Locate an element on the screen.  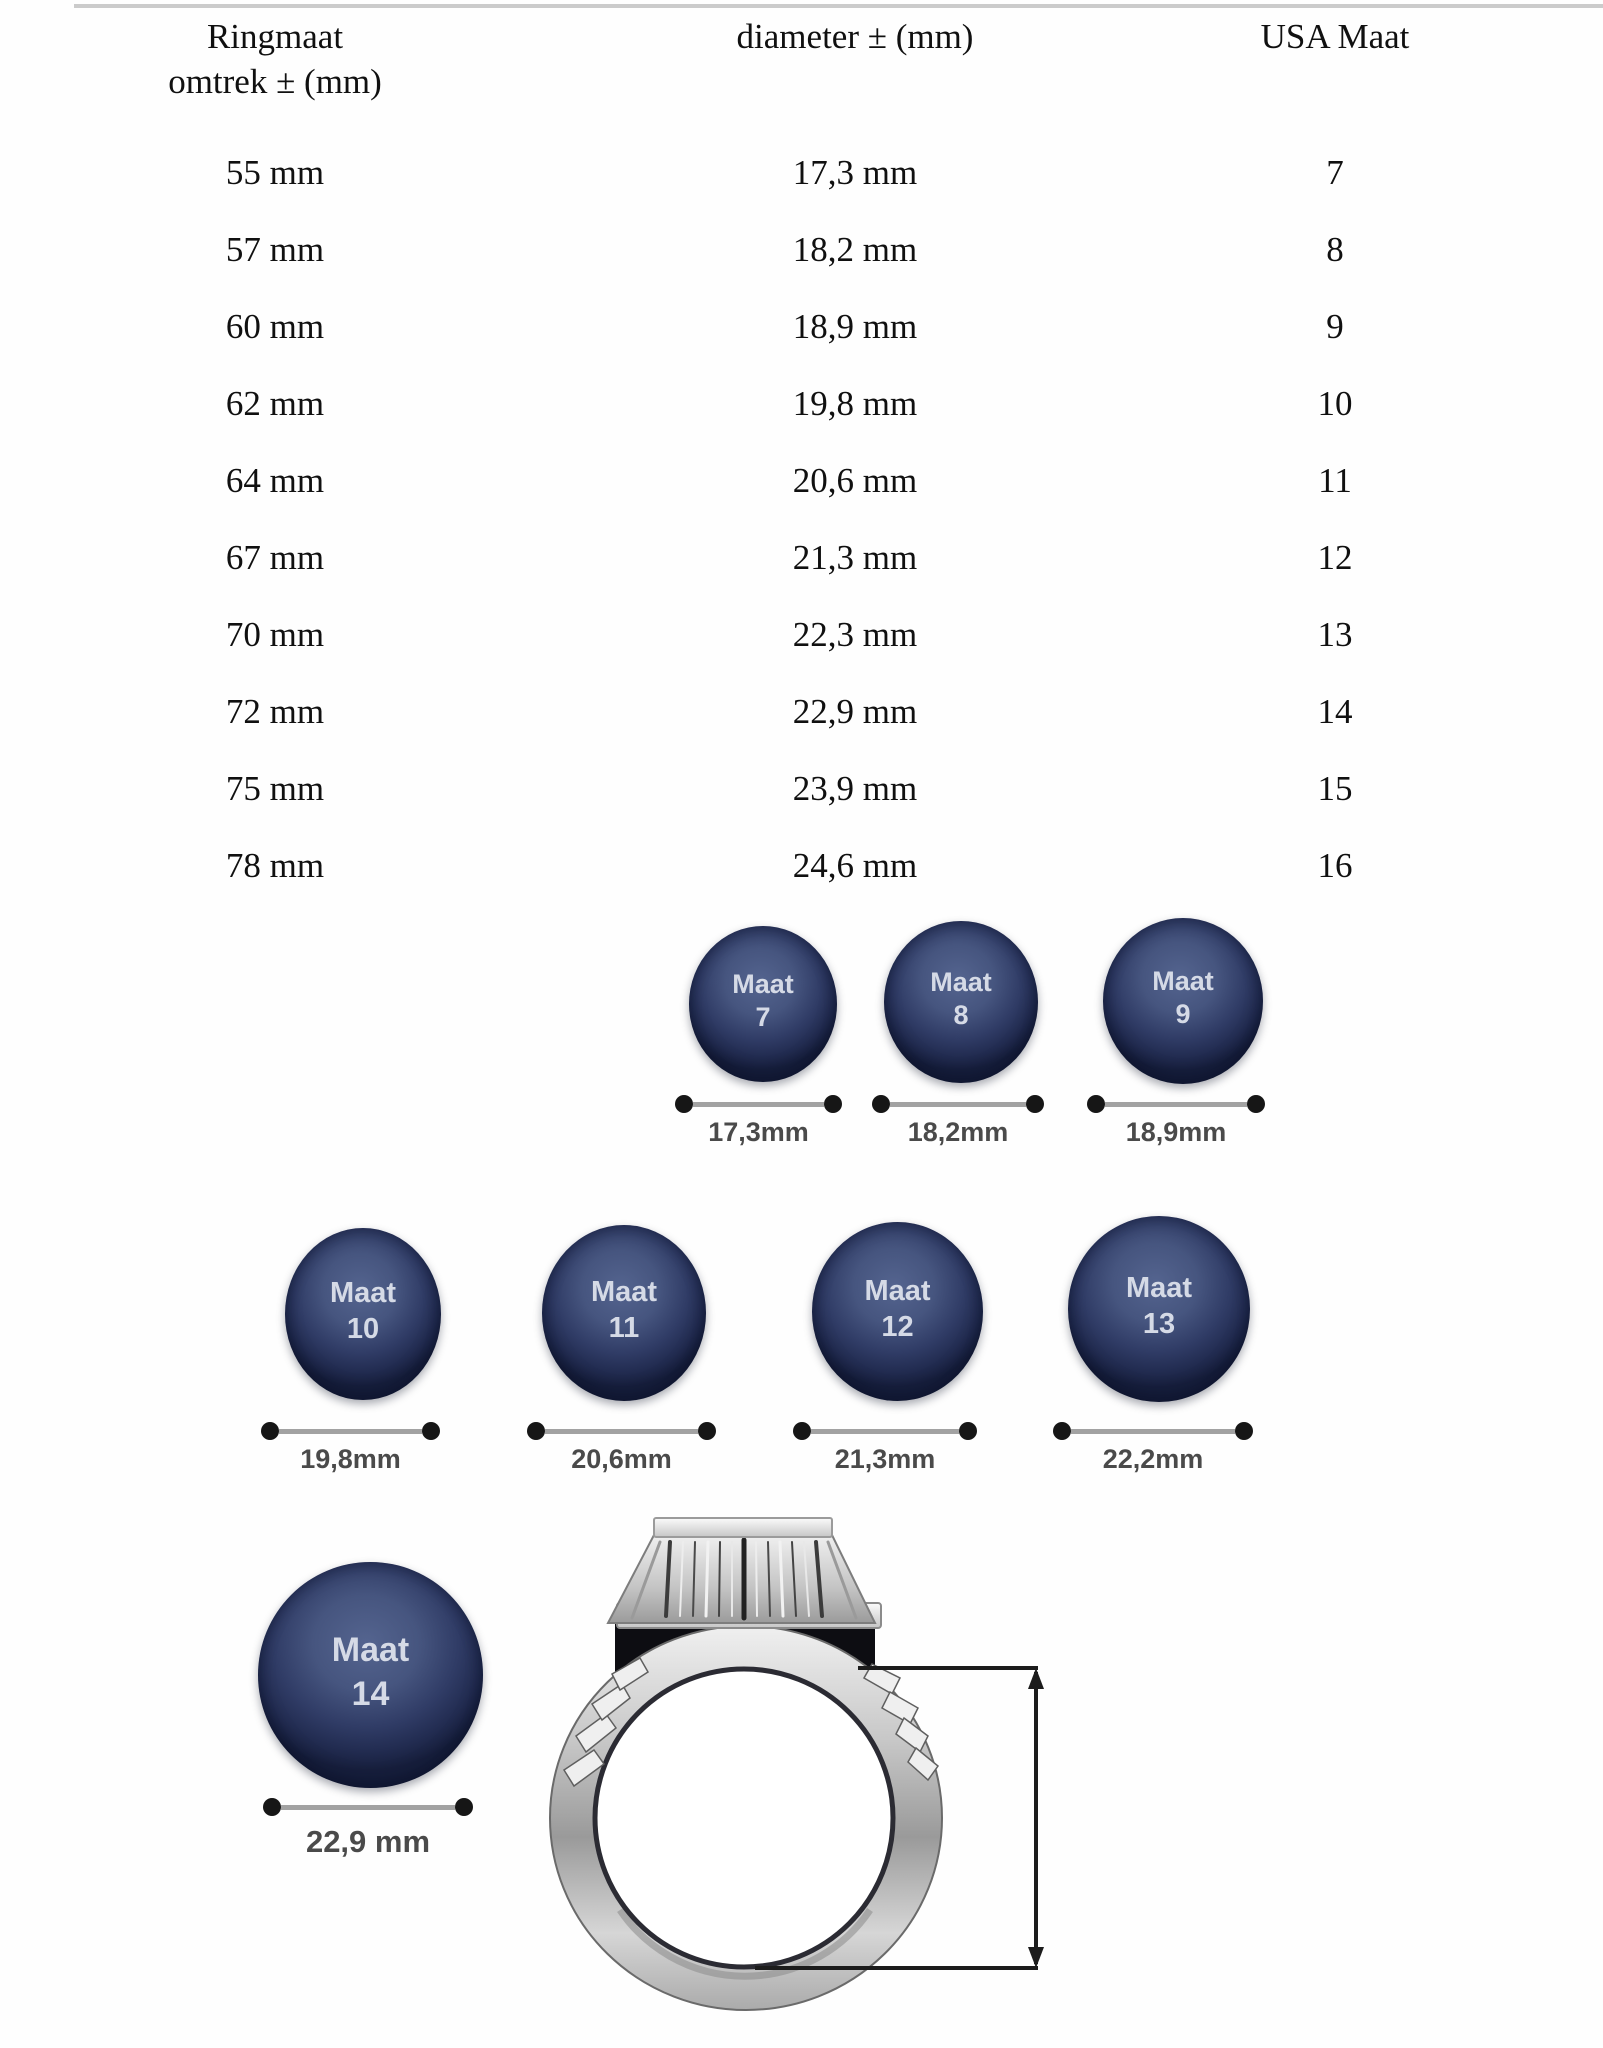
size-circle-number: 10 is located at coordinates (363, 1329).